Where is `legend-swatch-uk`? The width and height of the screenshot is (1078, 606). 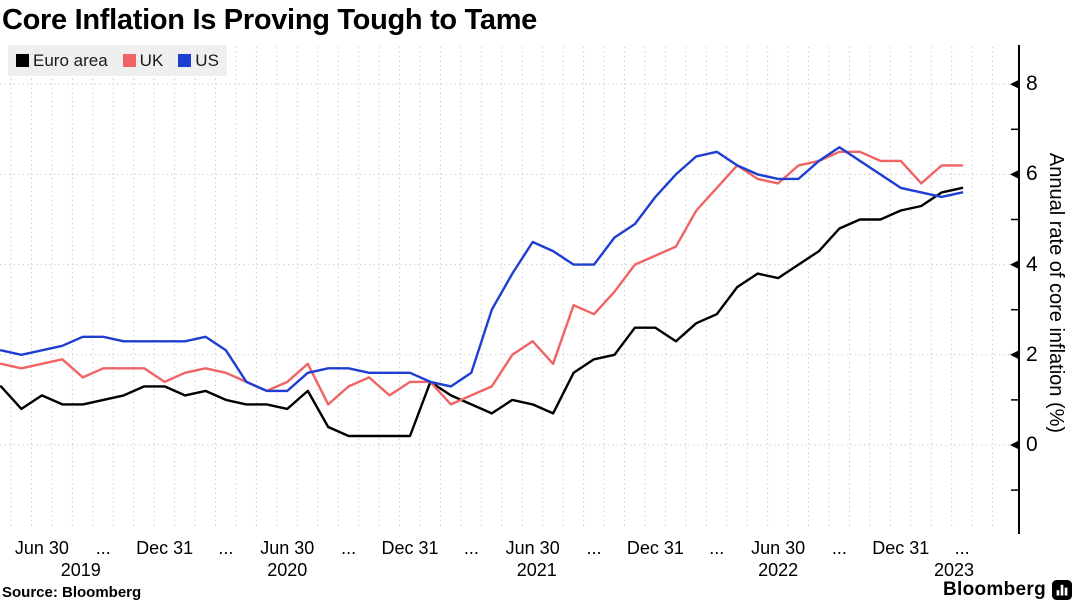 legend-swatch-uk is located at coordinates (129, 60).